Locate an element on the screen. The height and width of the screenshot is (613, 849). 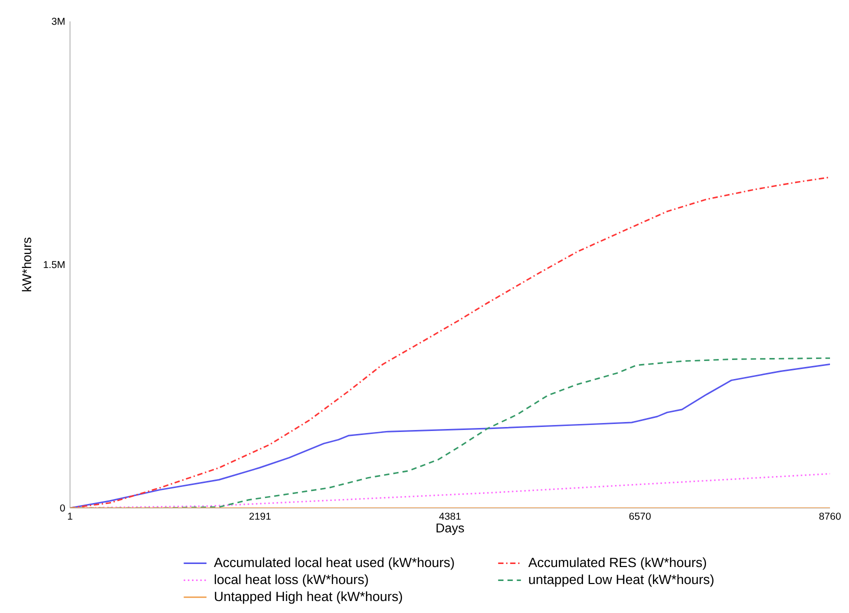
x-tick-label: 4381 is located at coordinates (450, 516).